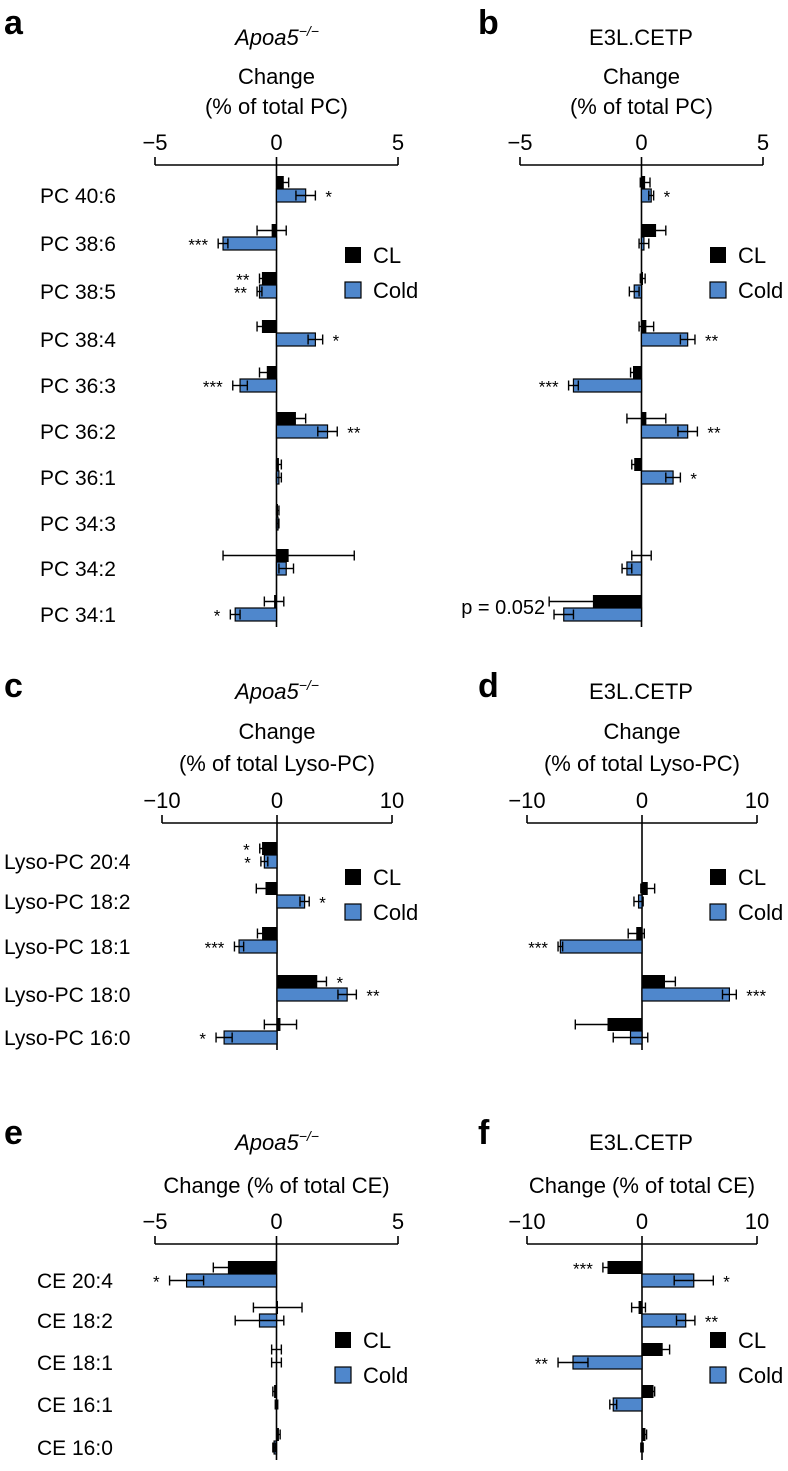 Image resolution: width=788 pixels, height=1471 pixels. I want to click on category-label: PC 36:1, so click(78, 478).